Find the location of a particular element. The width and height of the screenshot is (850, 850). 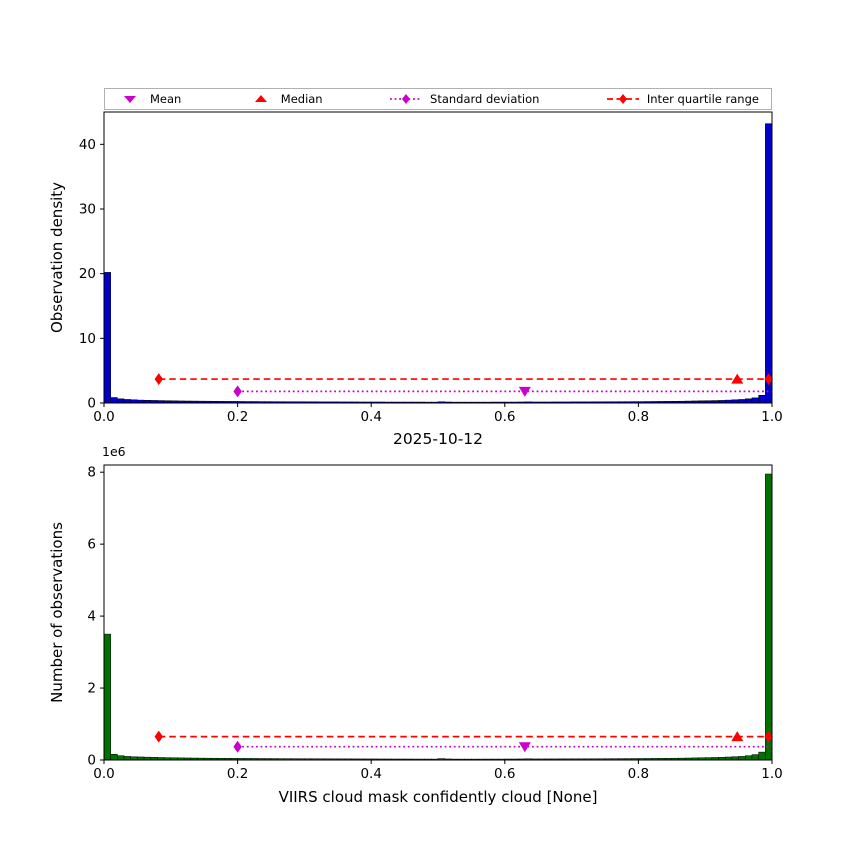

legend-item-median: Median is located at coordinates (285, 99).